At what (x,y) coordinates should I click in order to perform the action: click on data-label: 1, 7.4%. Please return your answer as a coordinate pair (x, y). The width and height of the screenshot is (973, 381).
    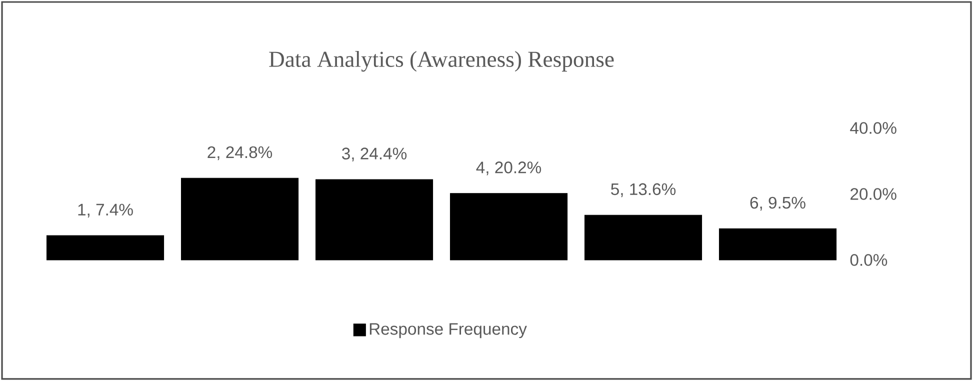
    Looking at the image, I should click on (105, 211).